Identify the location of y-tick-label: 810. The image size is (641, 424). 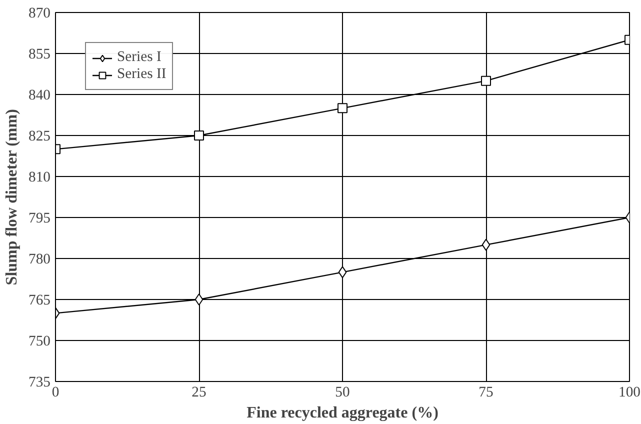
(39, 178).